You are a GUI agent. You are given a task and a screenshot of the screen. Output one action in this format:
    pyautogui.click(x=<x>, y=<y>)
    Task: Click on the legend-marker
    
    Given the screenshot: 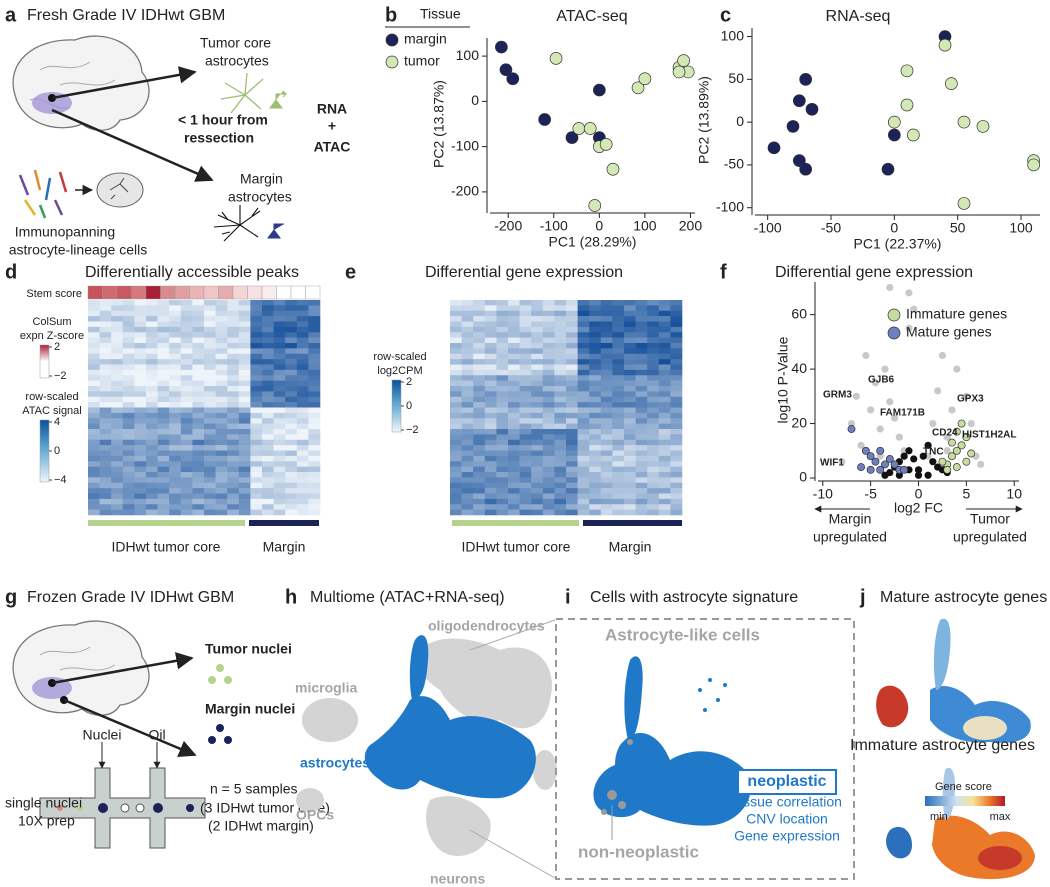 What is the action you would take?
    pyautogui.click(x=392, y=40)
    